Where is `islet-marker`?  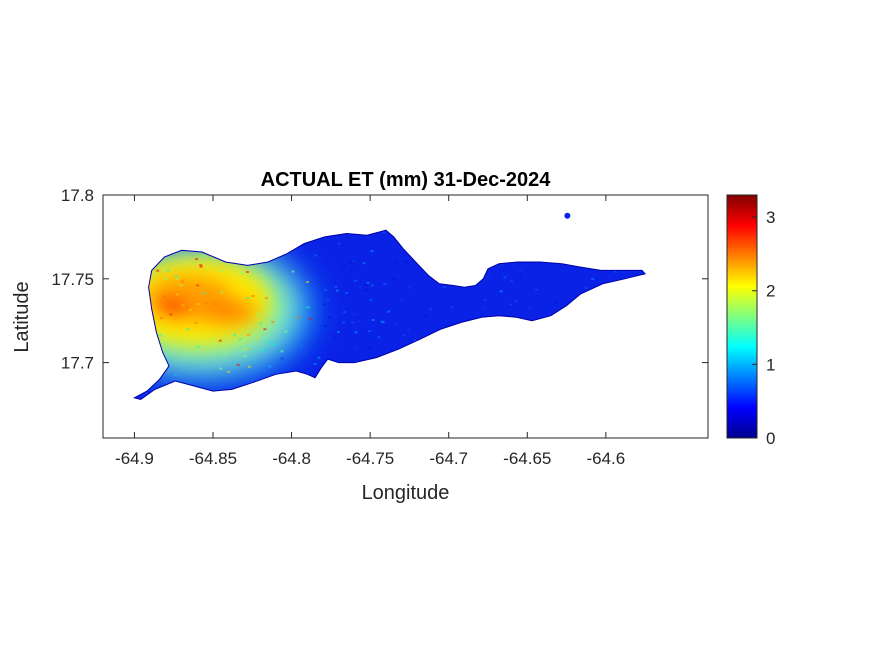
islet-marker is located at coordinates (567, 215).